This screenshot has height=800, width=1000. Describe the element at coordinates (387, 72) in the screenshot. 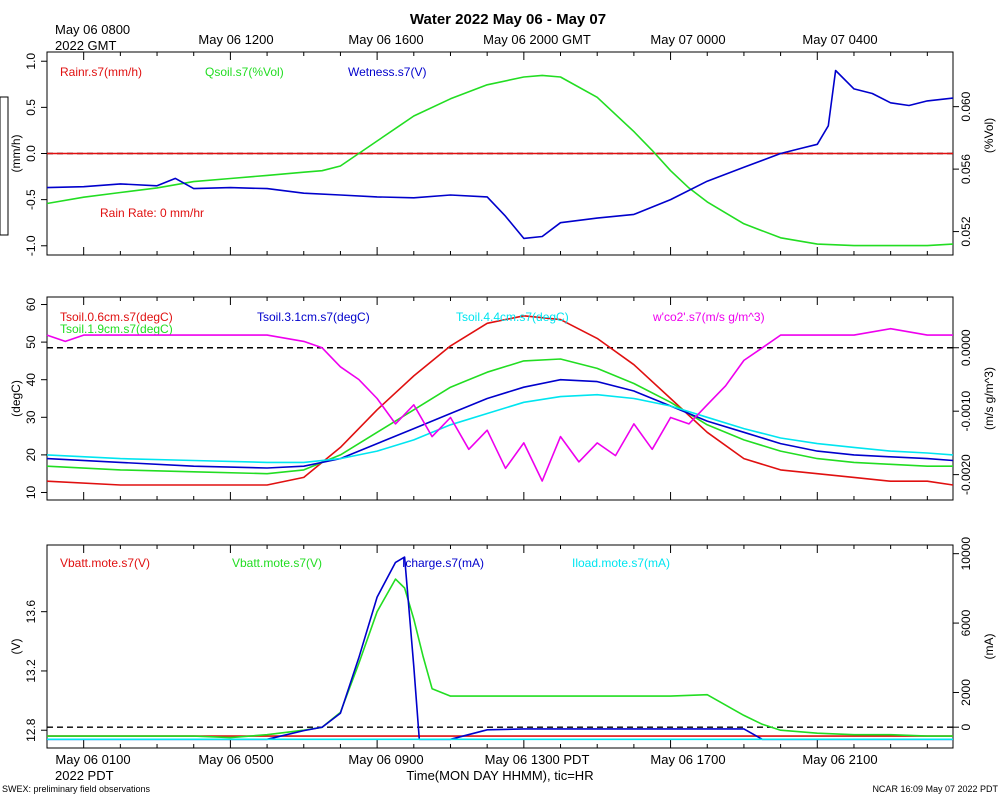

I see `legend-entry: Wetness.s7(V)` at that location.